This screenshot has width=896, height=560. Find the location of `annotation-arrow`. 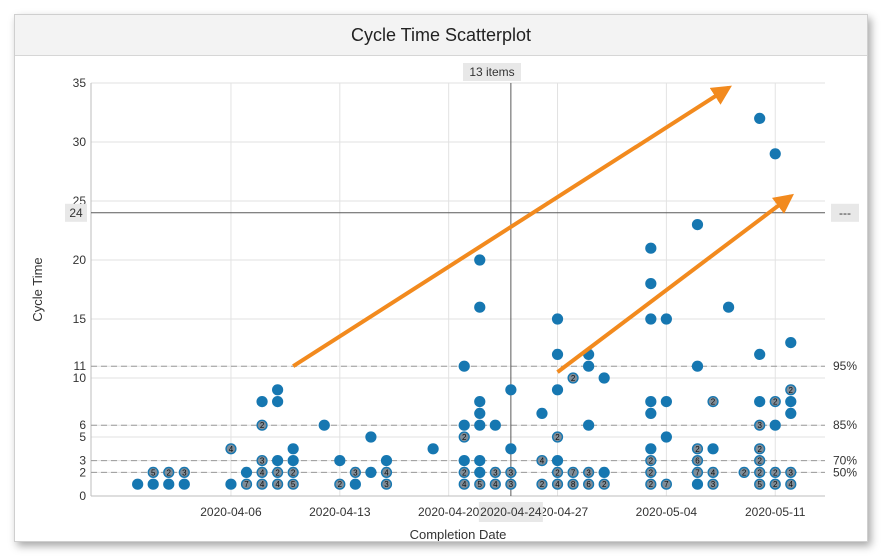

annotation-arrow is located at coordinates (675, 283).